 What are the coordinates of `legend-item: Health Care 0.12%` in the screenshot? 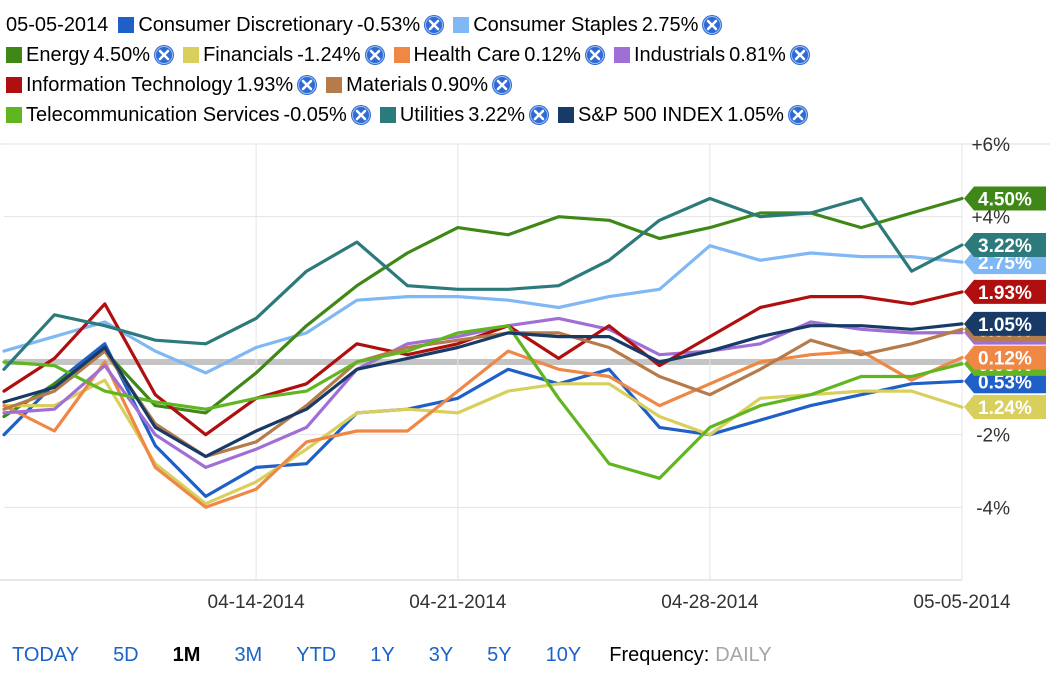 It's located at (499, 55).